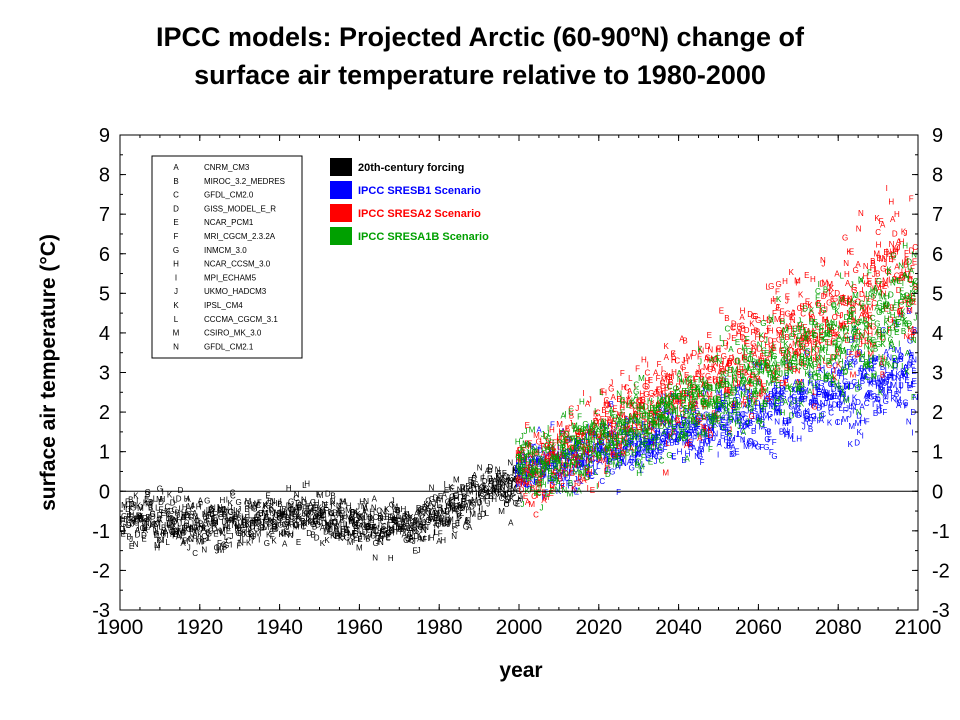 The width and height of the screenshot is (960, 720). I want to click on model-legend-name: CNRM_CM3, so click(227, 167).